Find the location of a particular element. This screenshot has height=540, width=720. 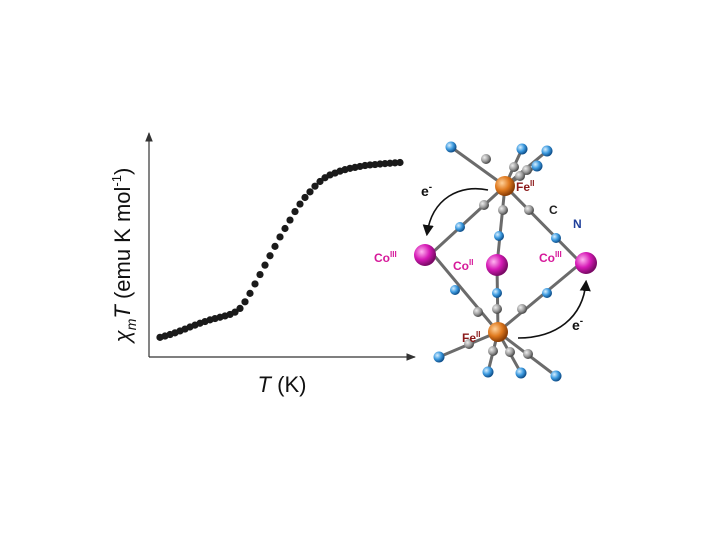

electron-label-top: e- is located at coordinates (426, 190).